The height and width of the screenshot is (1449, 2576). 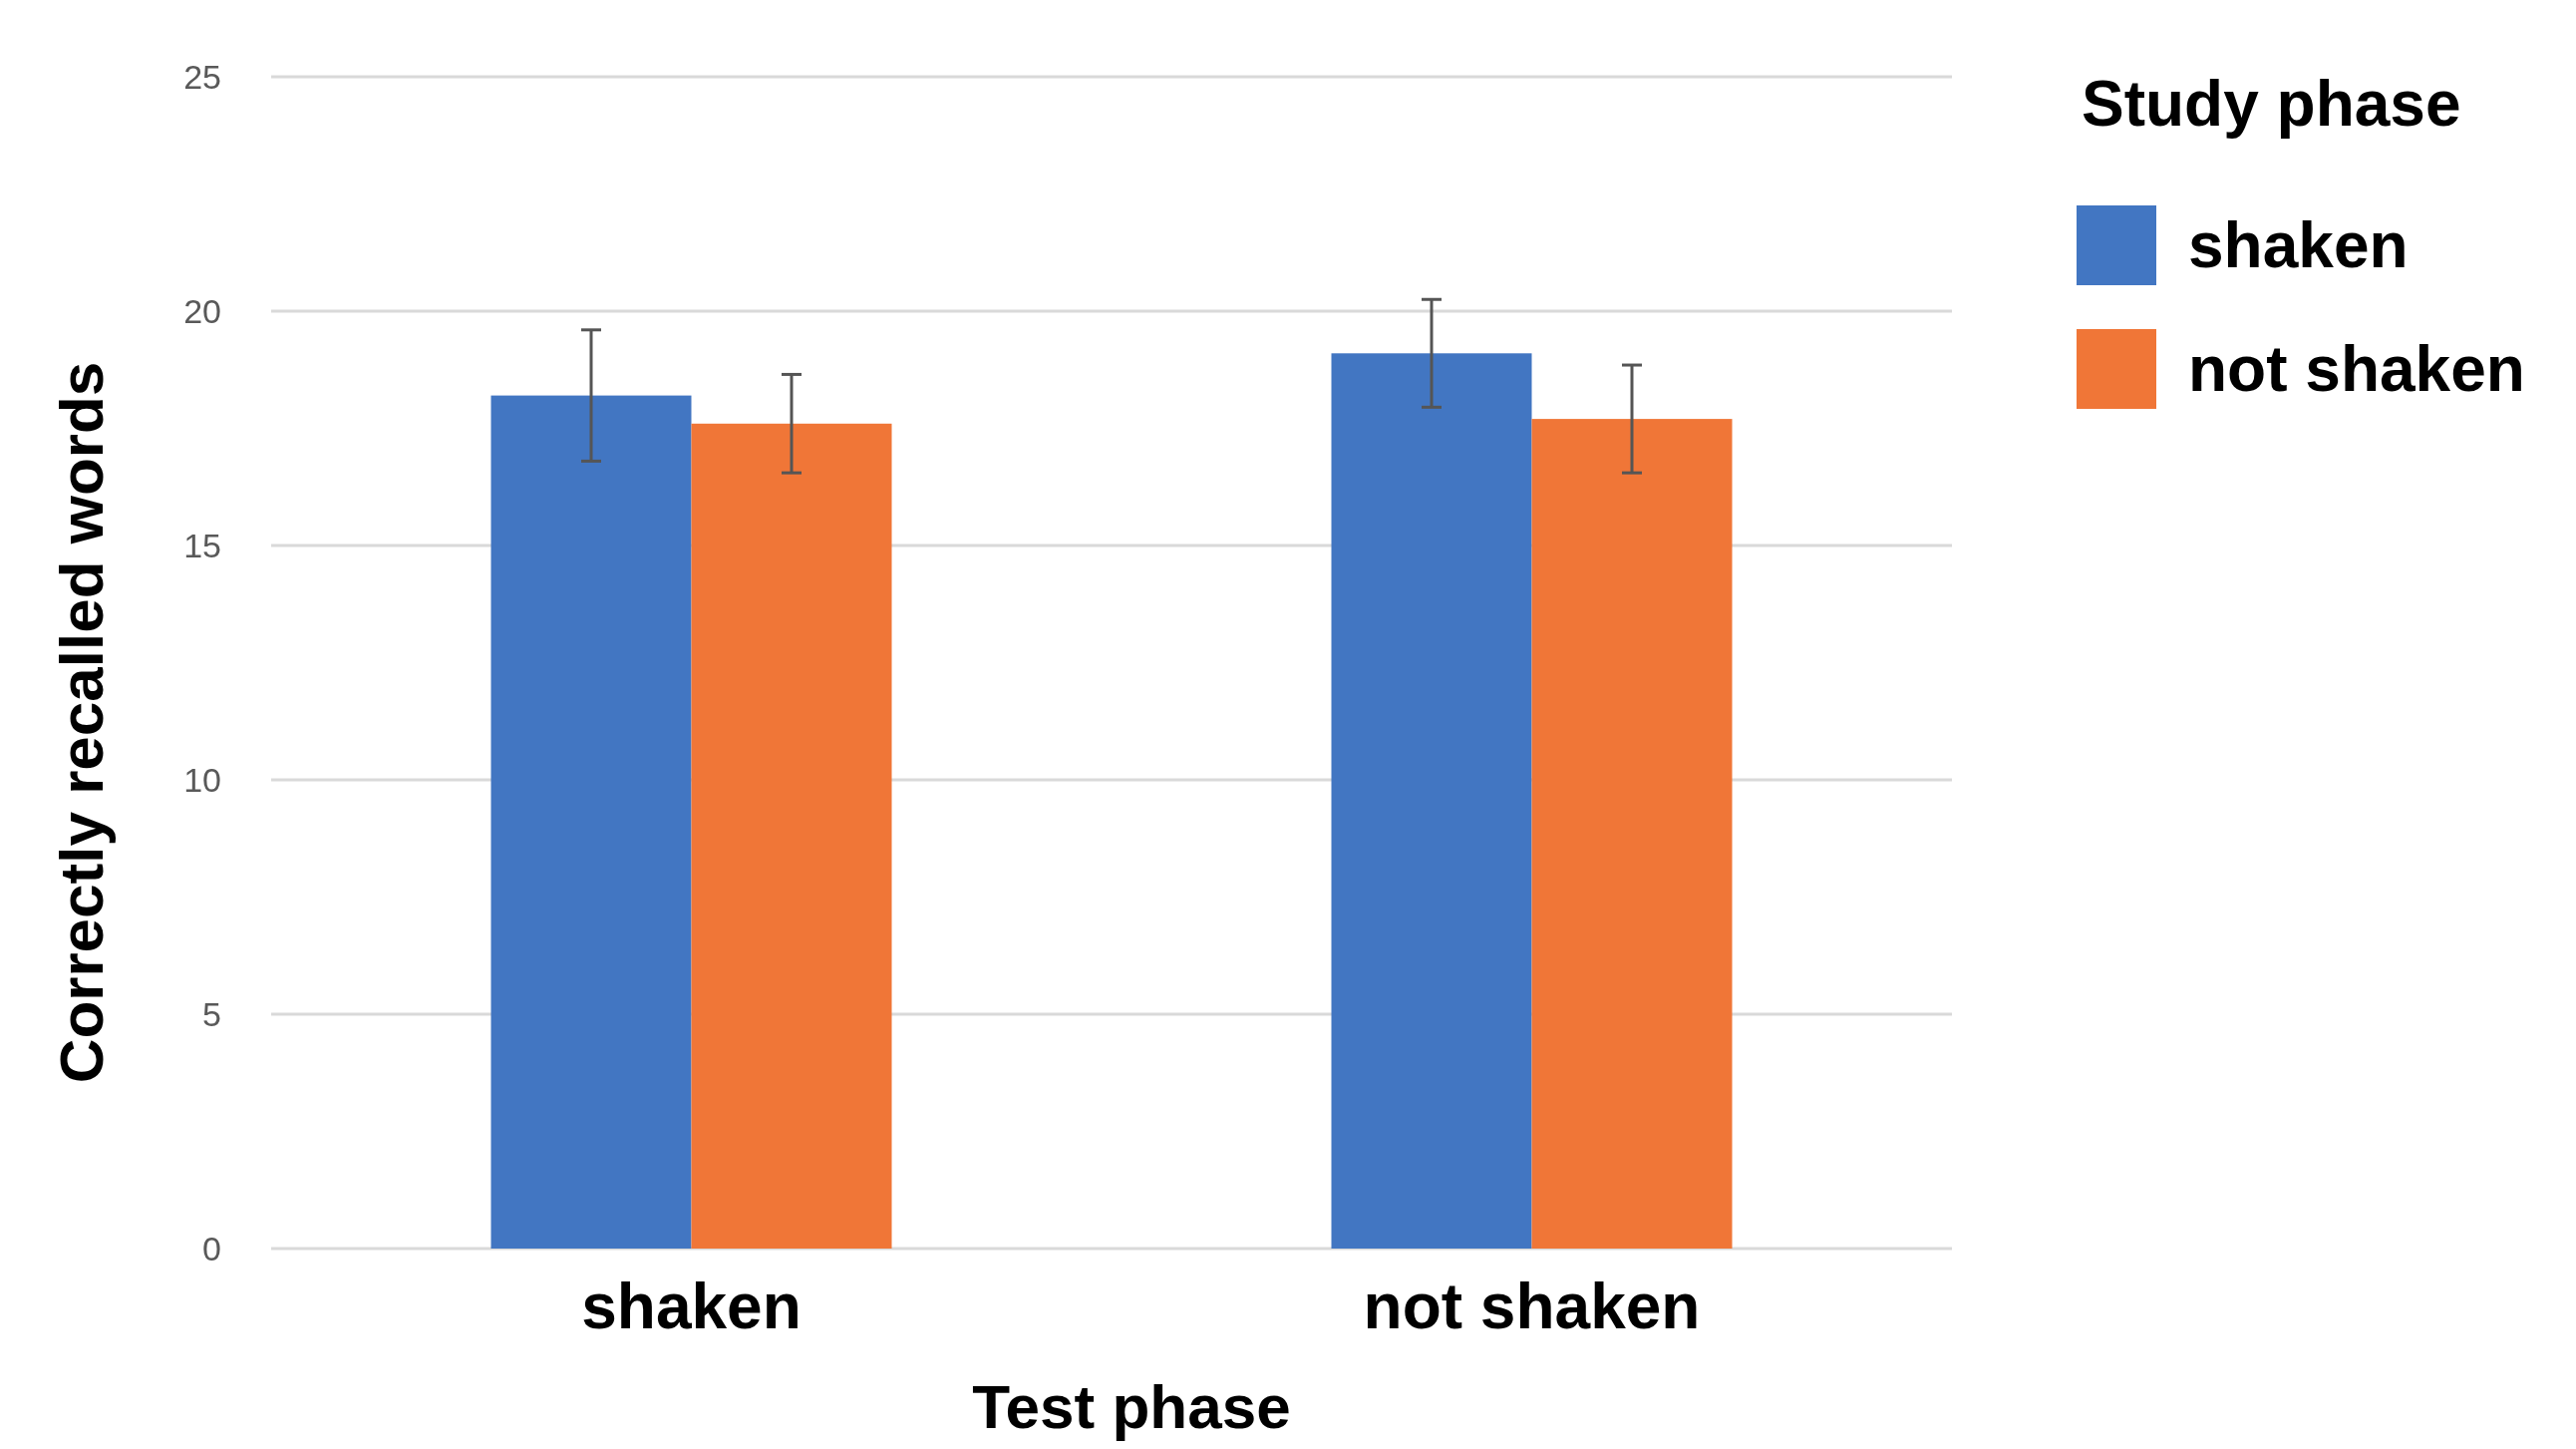 I want to click on x-axis-title: Test phase, so click(x=1131, y=1406).